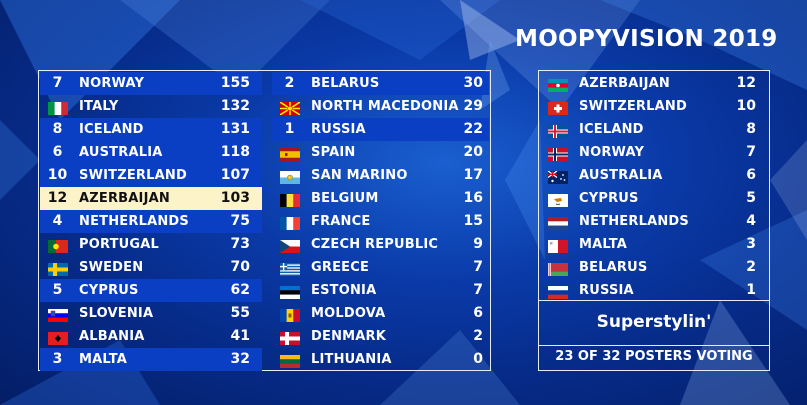 This screenshot has height=405, width=807. Describe the element at coordinates (349, 336) in the screenshot. I see `country-name: DENMARK` at that location.